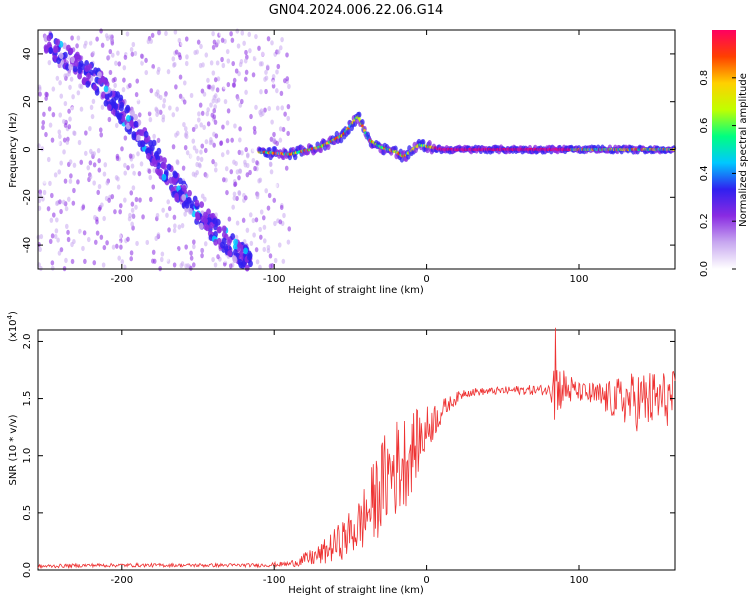 This screenshot has height=600, width=750. I want to click on tick-label: 40, so click(27, 54).